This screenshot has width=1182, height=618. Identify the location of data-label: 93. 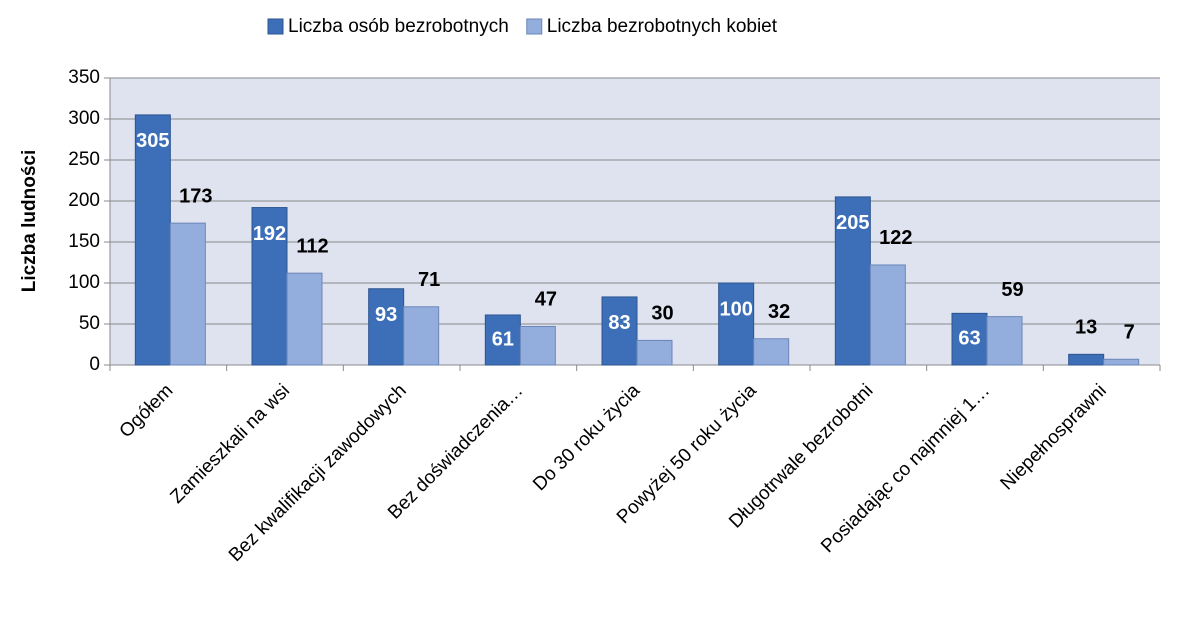
(386, 315).